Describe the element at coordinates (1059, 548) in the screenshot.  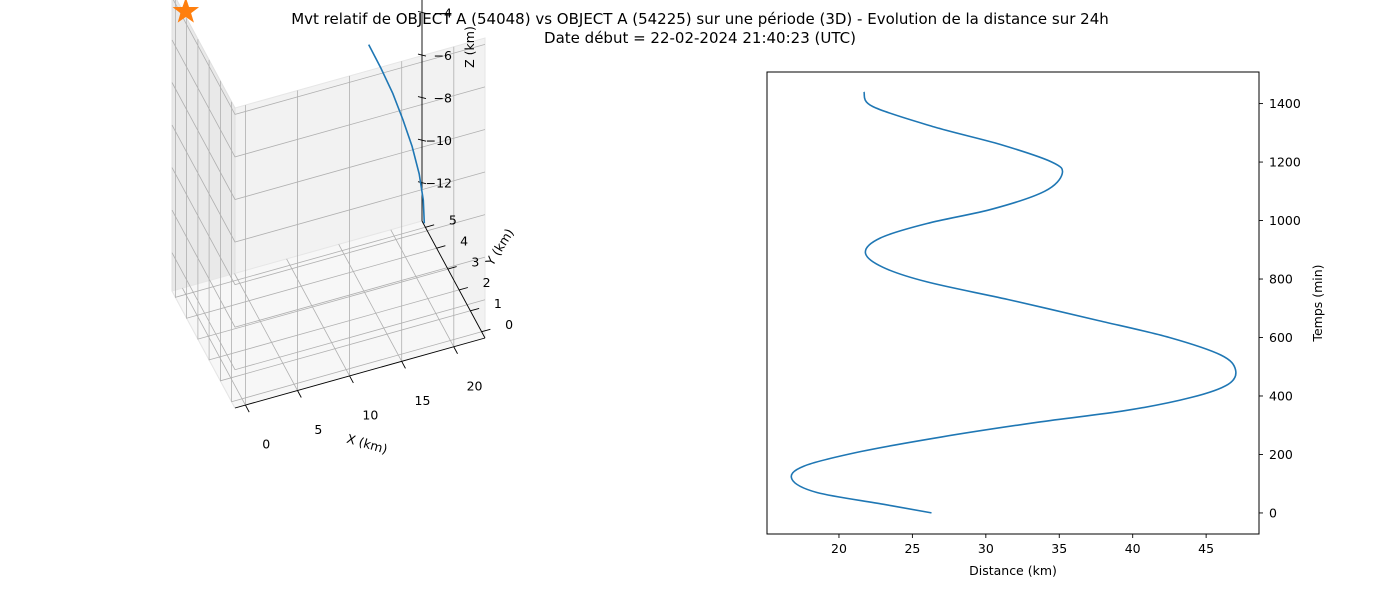
I see `x-tick-label: 35` at that location.